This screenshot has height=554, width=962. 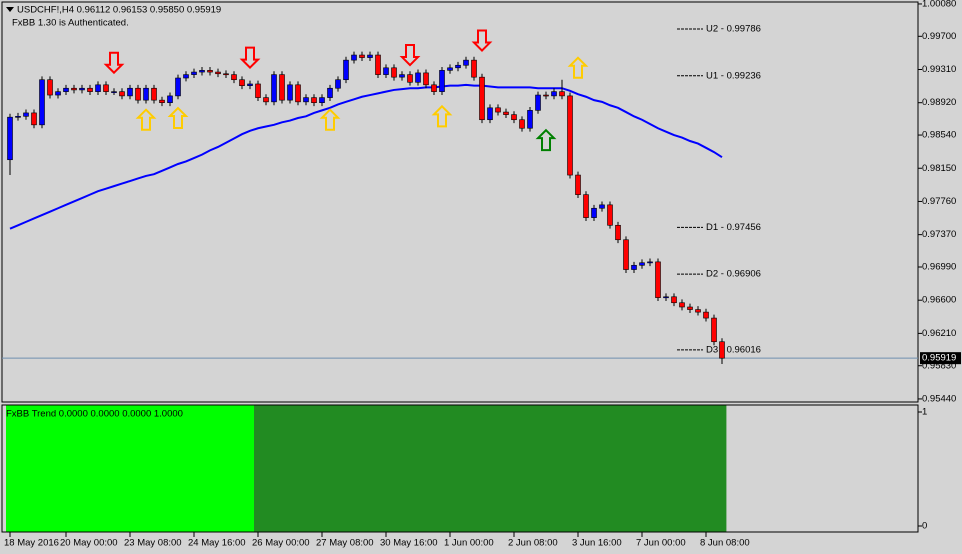 What do you see at coordinates (345, 543) in the screenshot?
I see `x-tick-label: 27 May 08:00` at bounding box center [345, 543].